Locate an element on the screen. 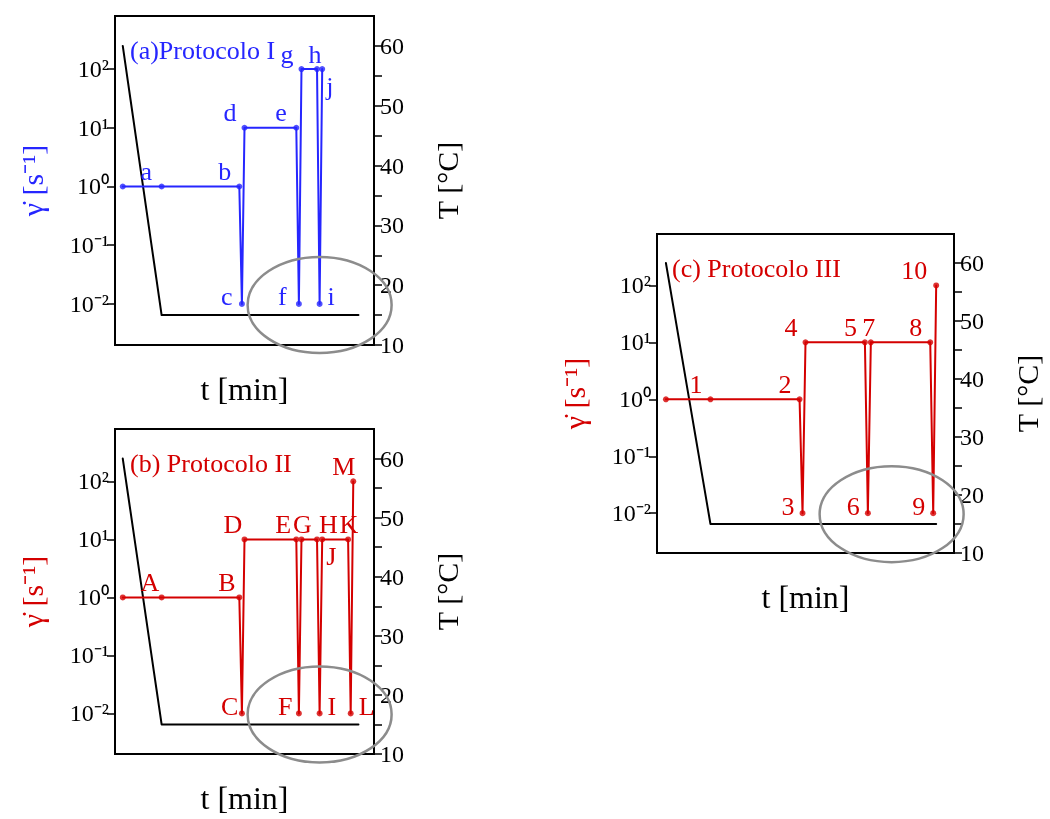 The height and width of the screenshot is (819, 1050). annotation: L is located at coordinates (366, 706).